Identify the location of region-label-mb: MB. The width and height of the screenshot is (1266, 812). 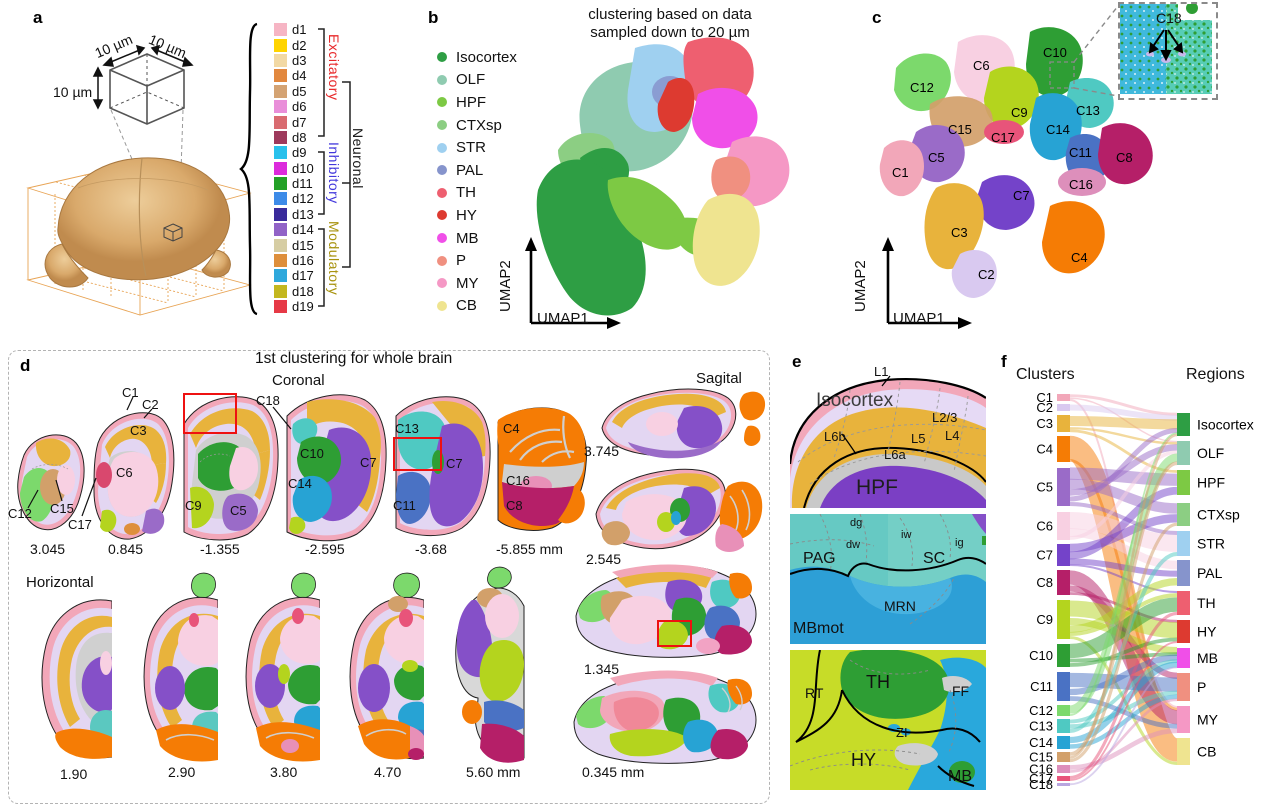
(960, 776).